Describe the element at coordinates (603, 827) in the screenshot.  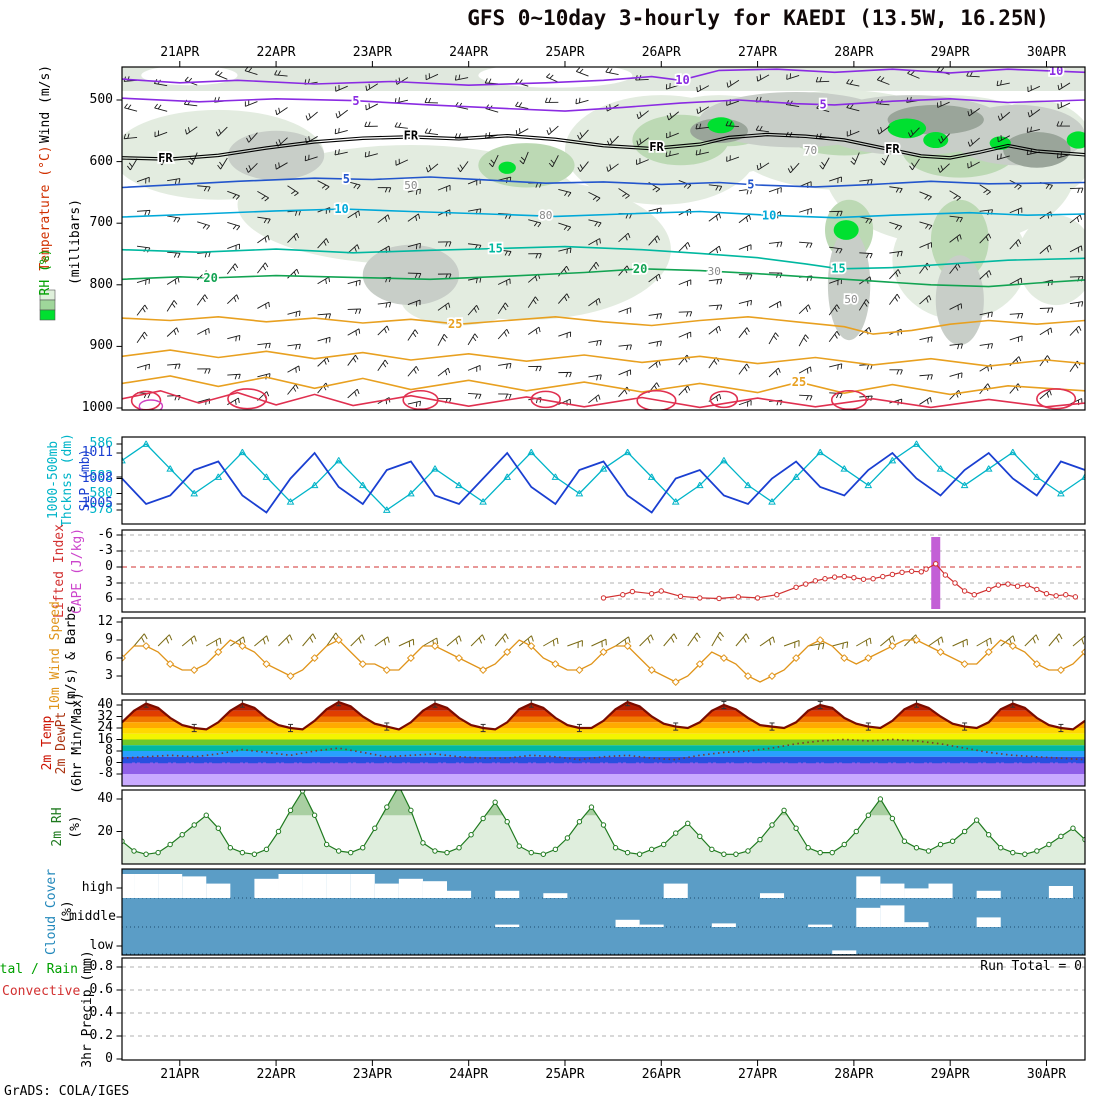
I see `rh2m-panel` at that location.